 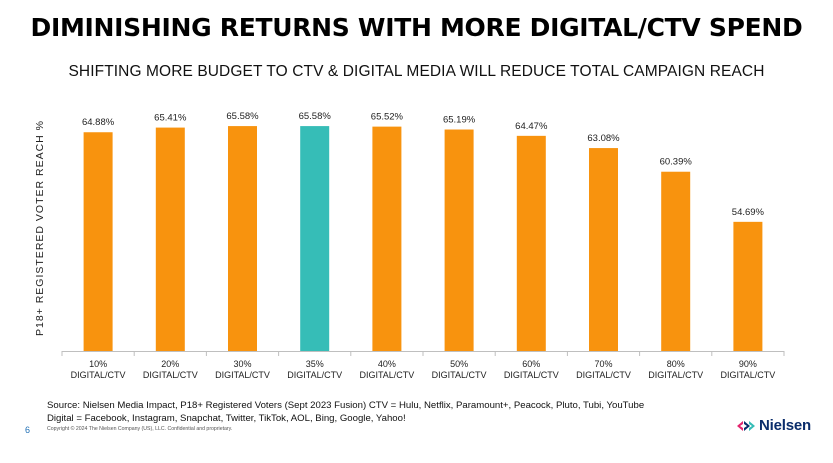 I want to click on data-label: 64.88%, so click(x=98, y=122).